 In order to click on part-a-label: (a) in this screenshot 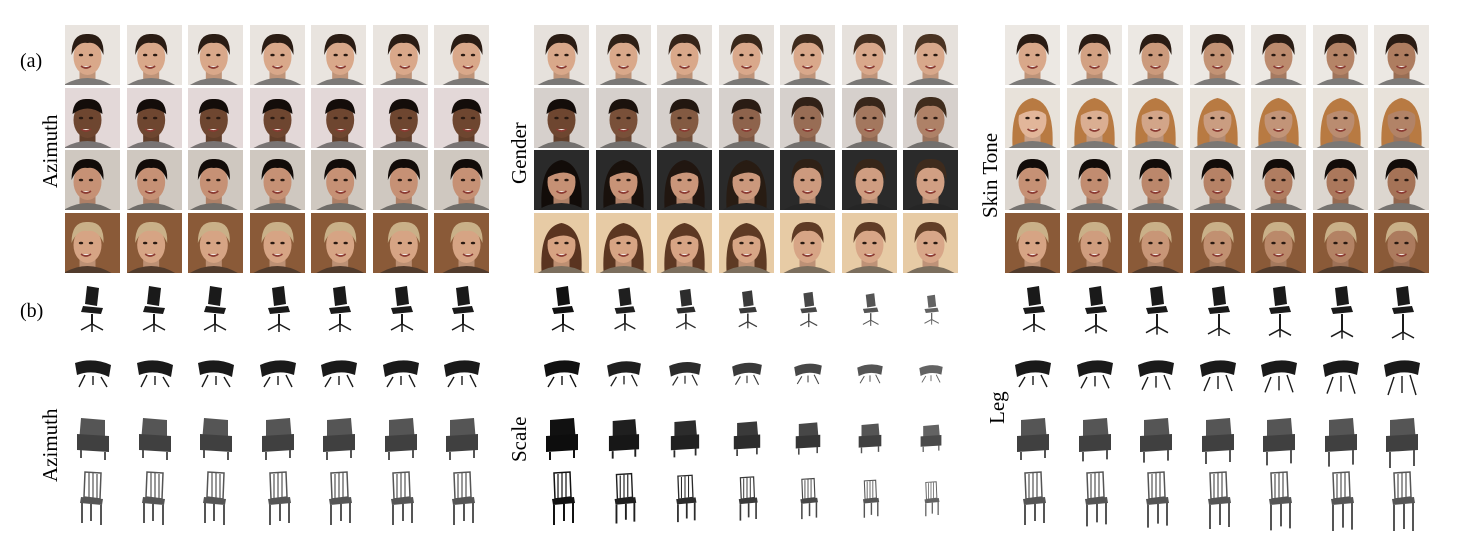, I will do `click(31, 61)`.